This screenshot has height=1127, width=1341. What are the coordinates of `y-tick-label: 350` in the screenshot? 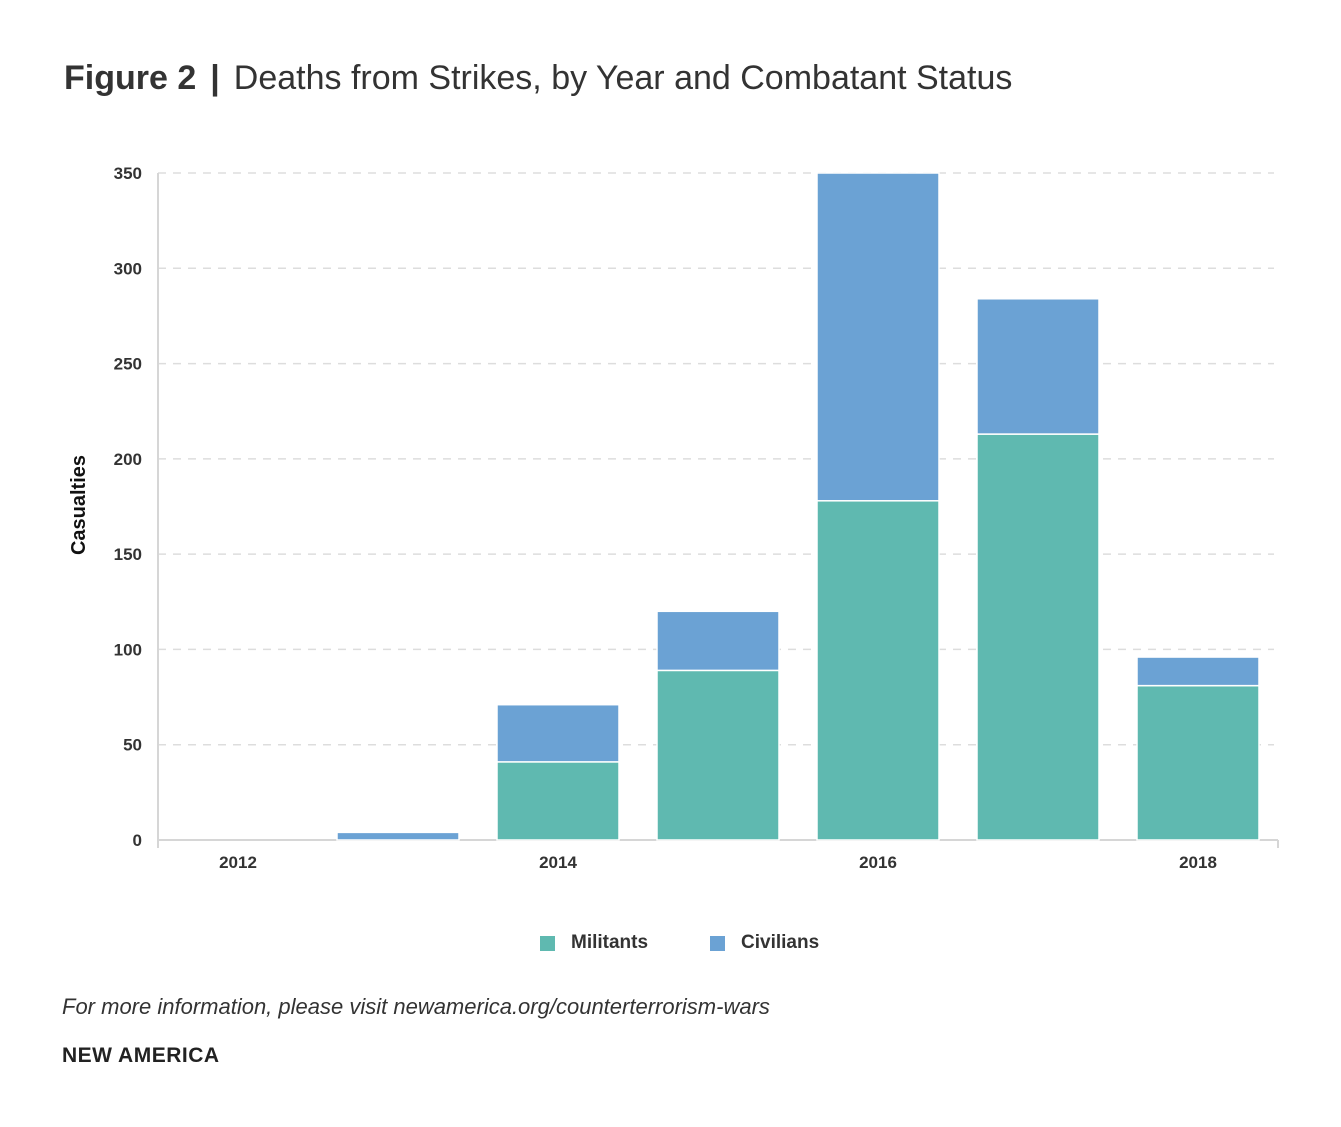 It's located at (128, 173).